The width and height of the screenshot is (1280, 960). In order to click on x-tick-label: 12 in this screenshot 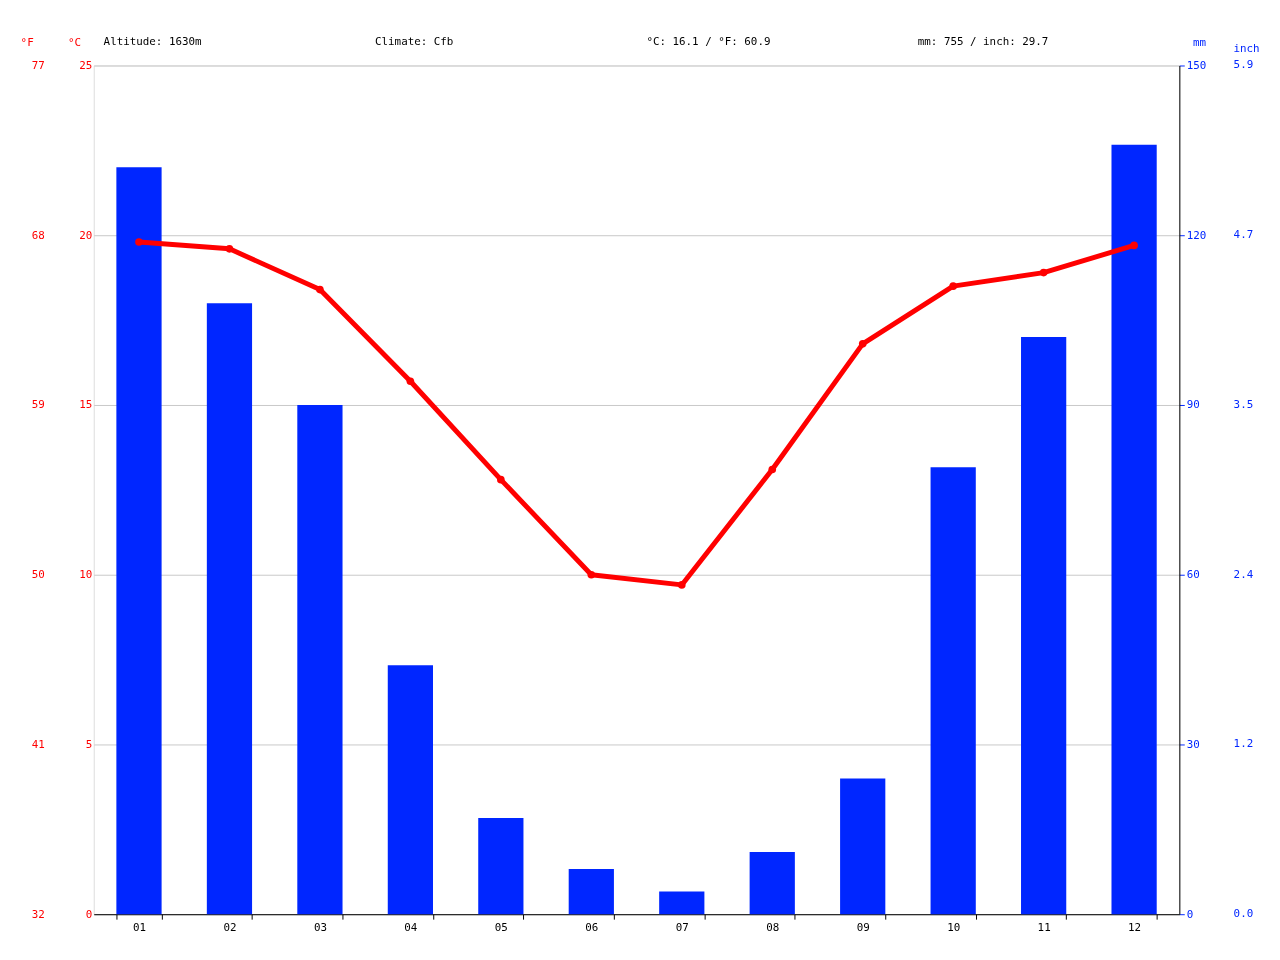, I will do `click(1135, 927)`.